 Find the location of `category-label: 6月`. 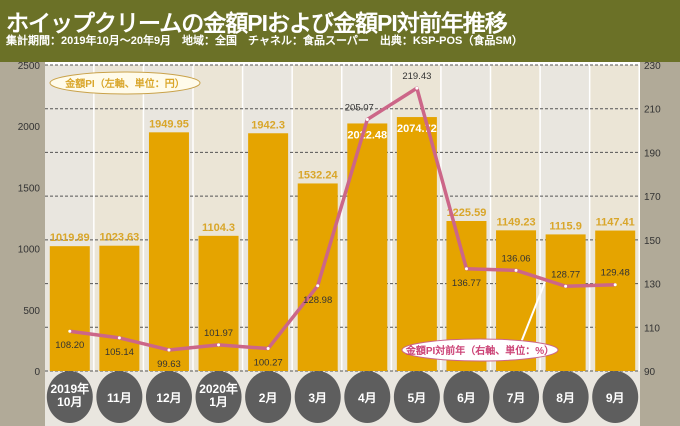

category-label: 6月 is located at coordinates (466, 398).